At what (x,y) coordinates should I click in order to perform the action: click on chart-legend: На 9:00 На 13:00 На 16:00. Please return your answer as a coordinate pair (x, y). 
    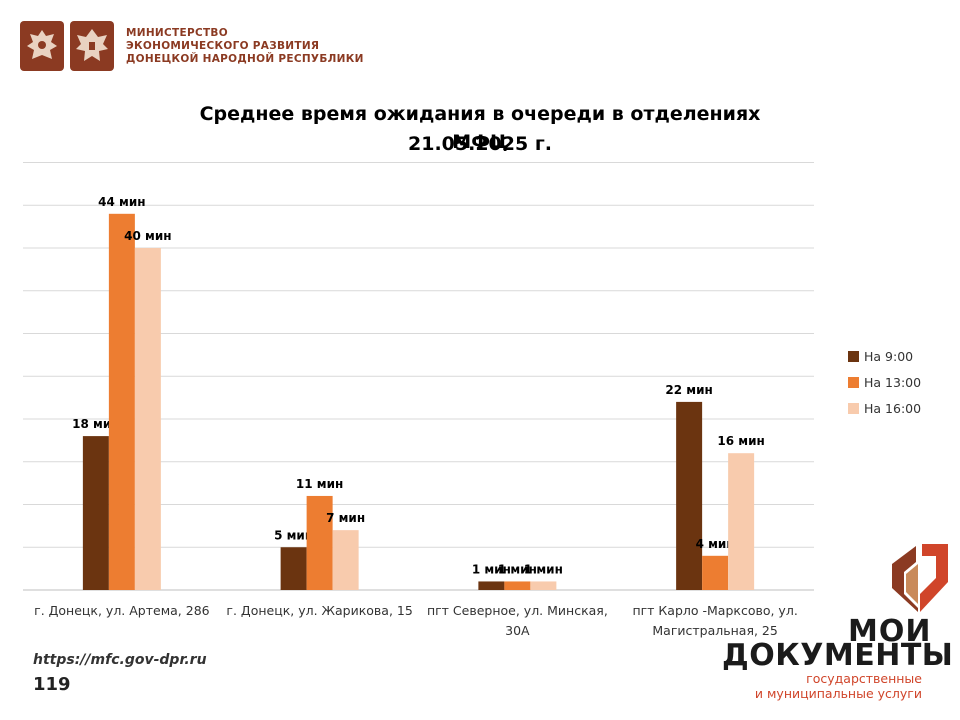
    Looking at the image, I should click on (884, 382).